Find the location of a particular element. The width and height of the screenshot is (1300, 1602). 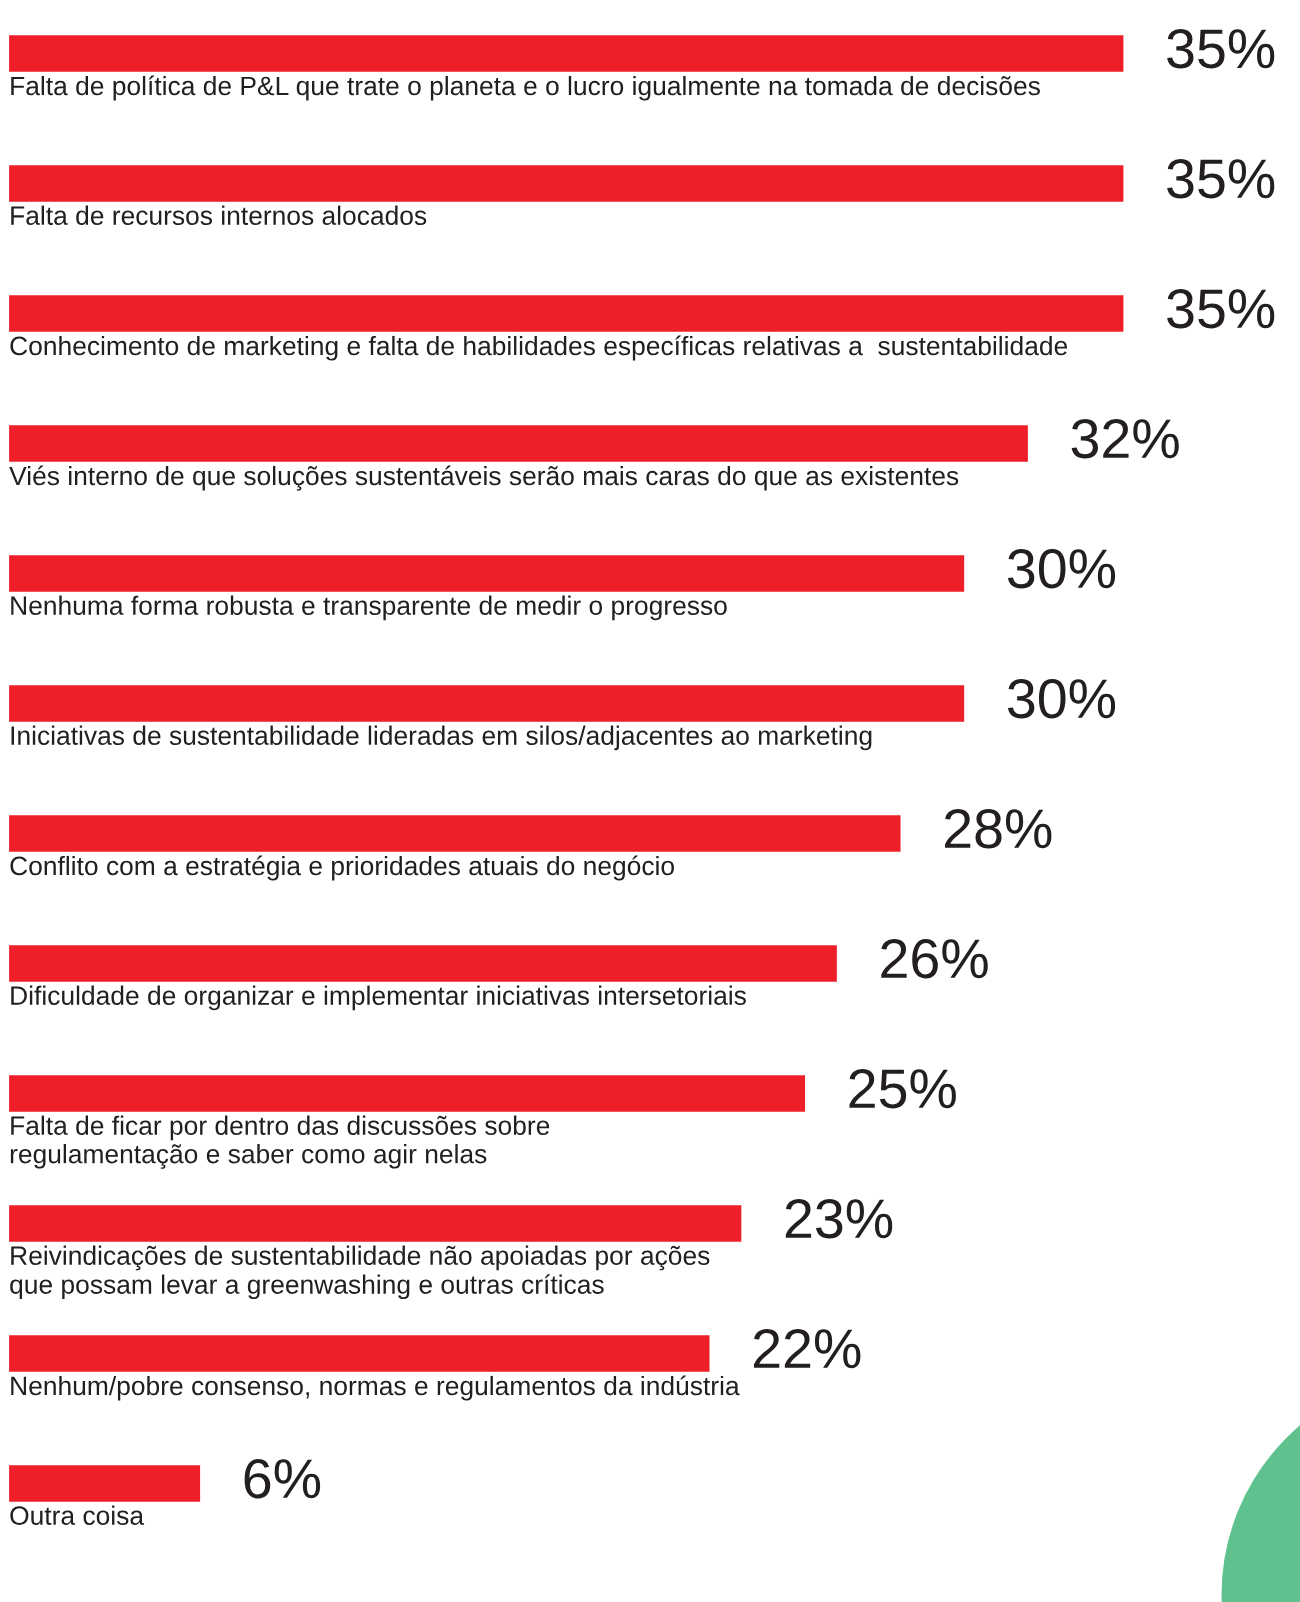

data-label: 26% is located at coordinates (934, 959).